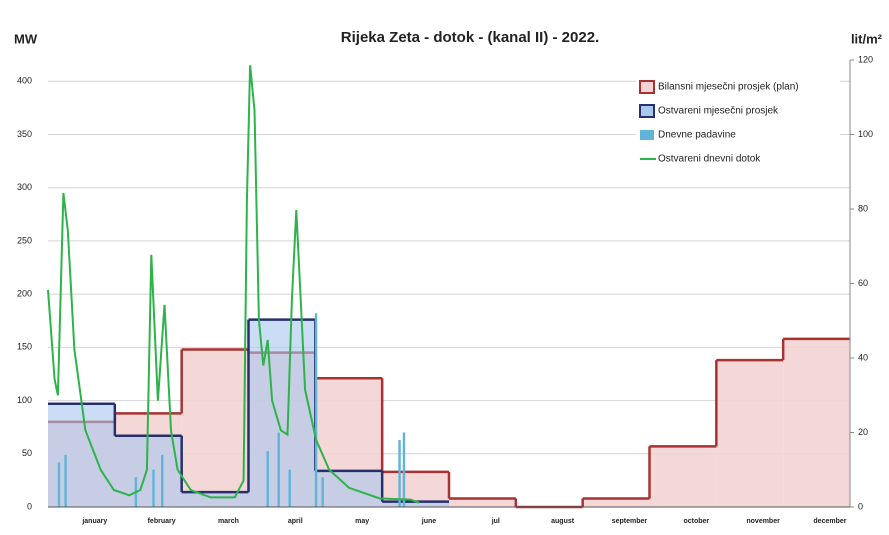 Image resolution: width=889 pixels, height=535 pixels. I want to click on y-tick-label: 300, so click(24, 187).